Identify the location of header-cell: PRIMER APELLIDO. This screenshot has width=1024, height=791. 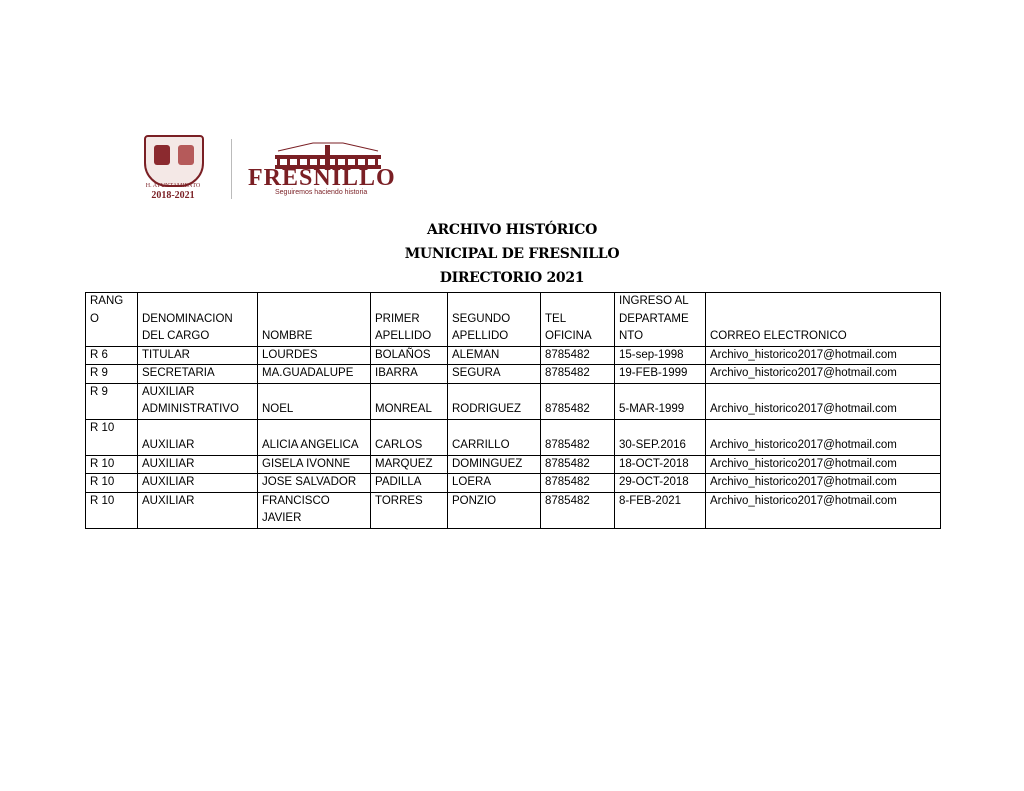
(409, 319).